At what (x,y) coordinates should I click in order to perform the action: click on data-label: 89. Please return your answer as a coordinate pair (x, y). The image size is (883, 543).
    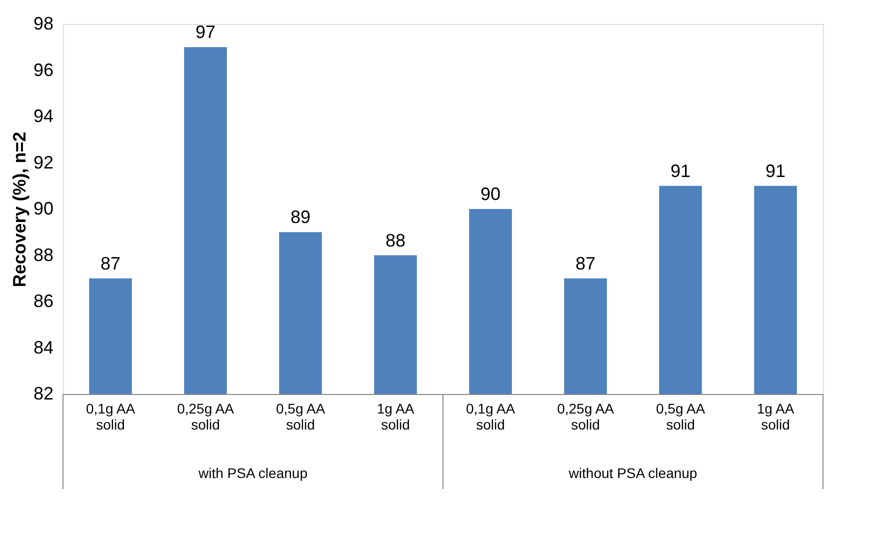
    Looking at the image, I should click on (300, 217).